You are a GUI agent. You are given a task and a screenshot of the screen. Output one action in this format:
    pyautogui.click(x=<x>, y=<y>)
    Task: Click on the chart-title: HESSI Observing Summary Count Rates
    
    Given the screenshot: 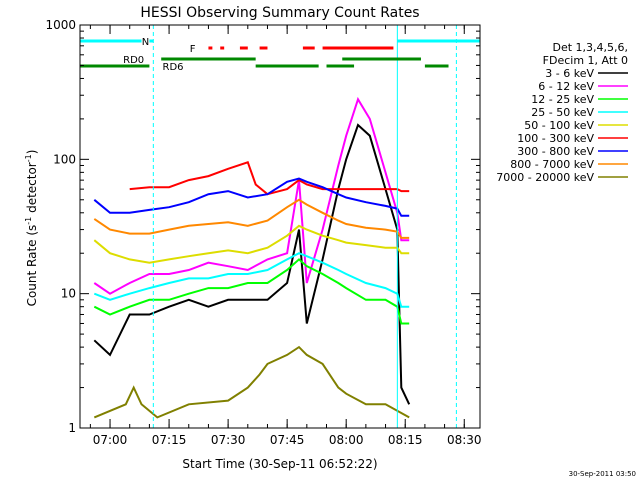 What is the action you would take?
    pyautogui.click(x=279, y=13)
    